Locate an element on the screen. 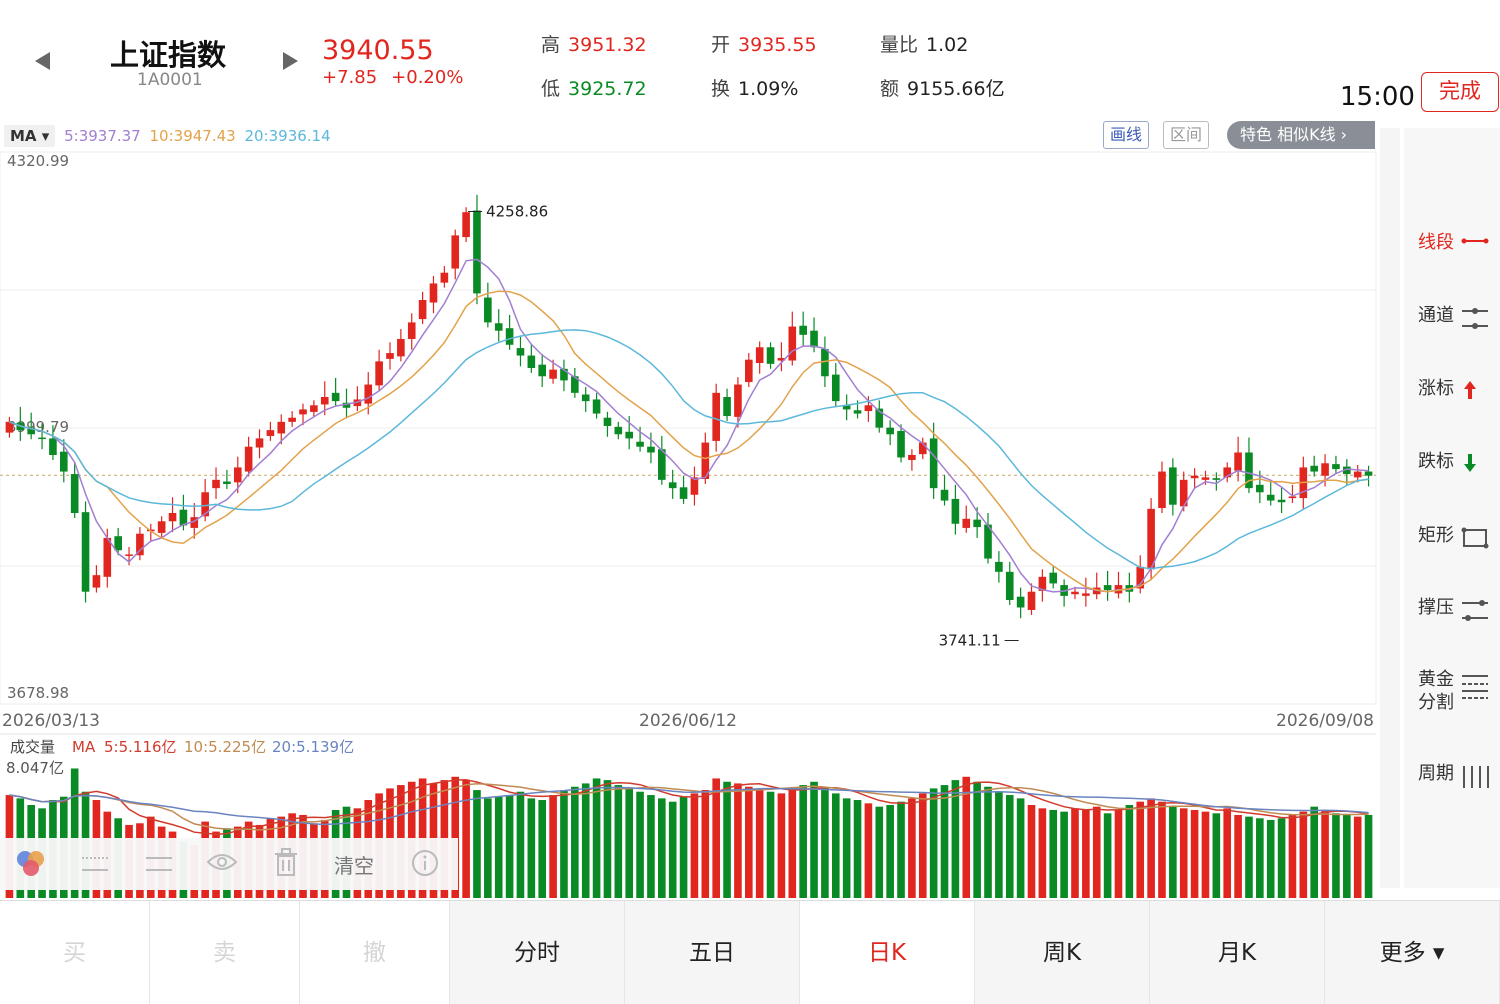 The image size is (1500, 1004). dotted-line-icon is located at coordinates (95, 864).